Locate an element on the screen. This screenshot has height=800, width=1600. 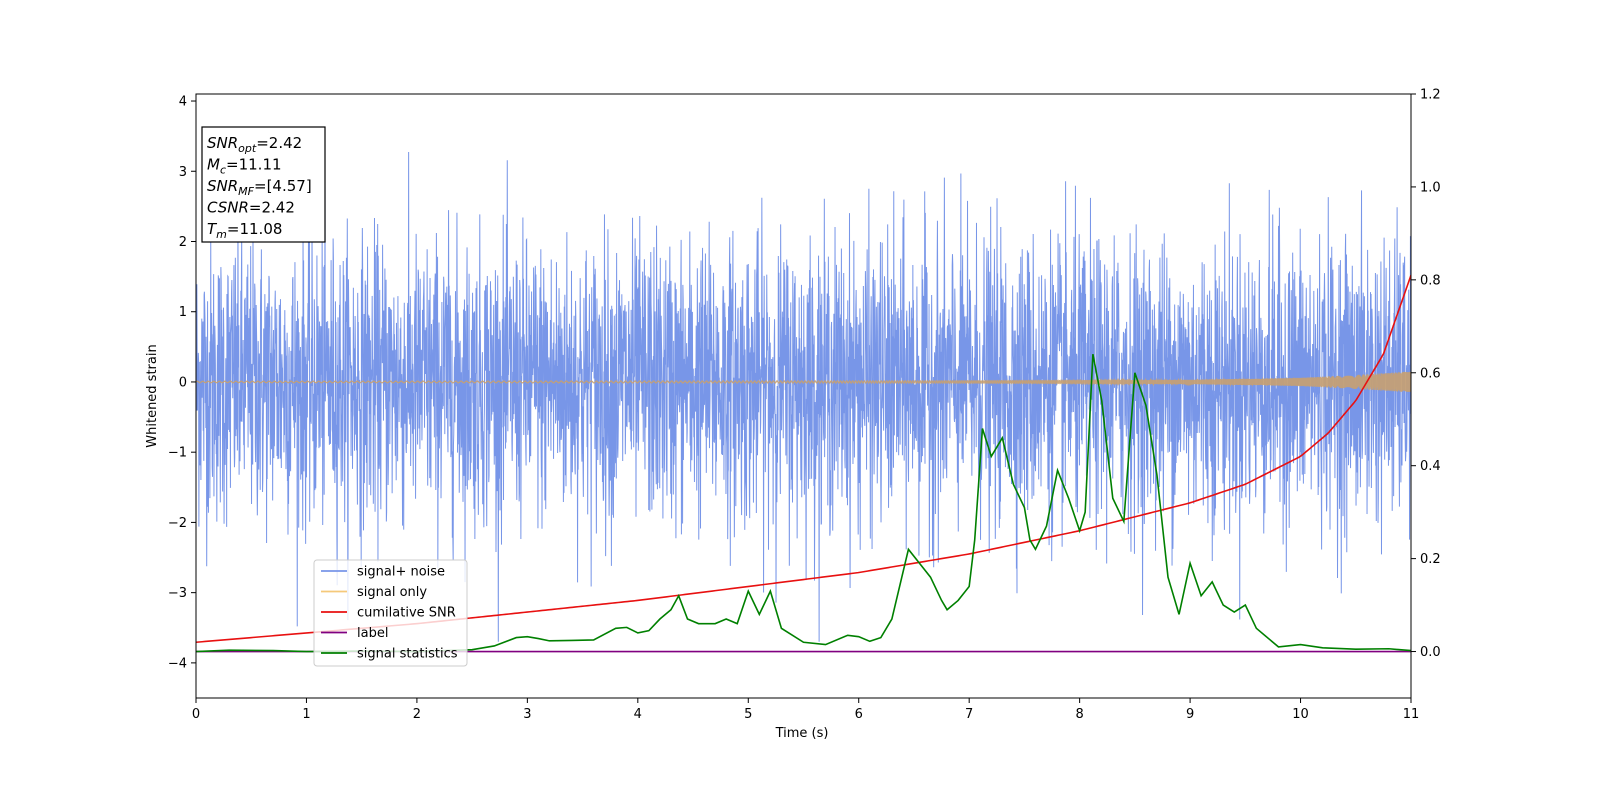
x-tick-label: 4 is located at coordinates (638, 714).